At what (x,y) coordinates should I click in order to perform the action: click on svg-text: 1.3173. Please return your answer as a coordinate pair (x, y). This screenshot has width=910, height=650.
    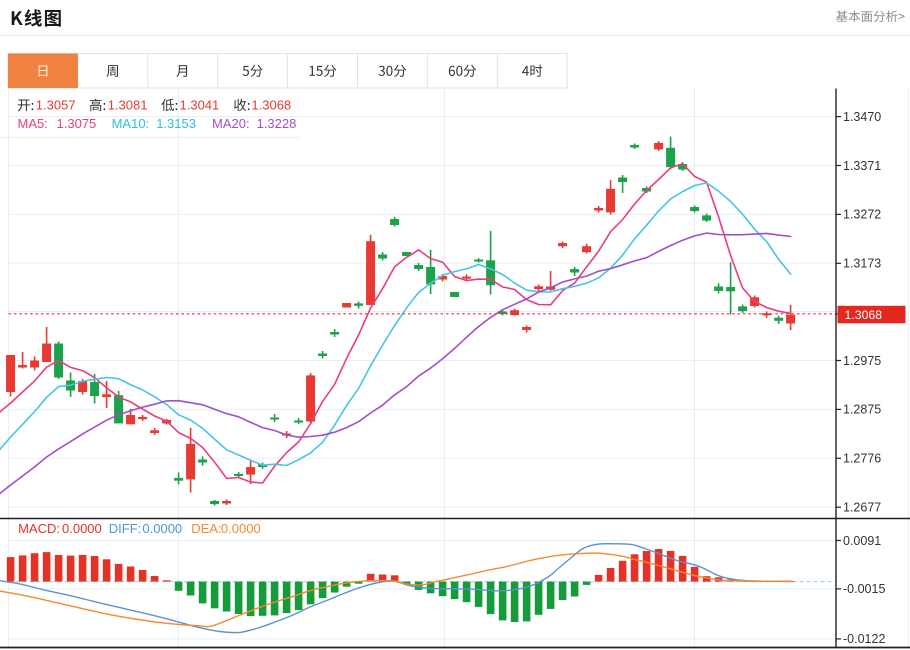
    Looking at the image, I should click on (862, 264).